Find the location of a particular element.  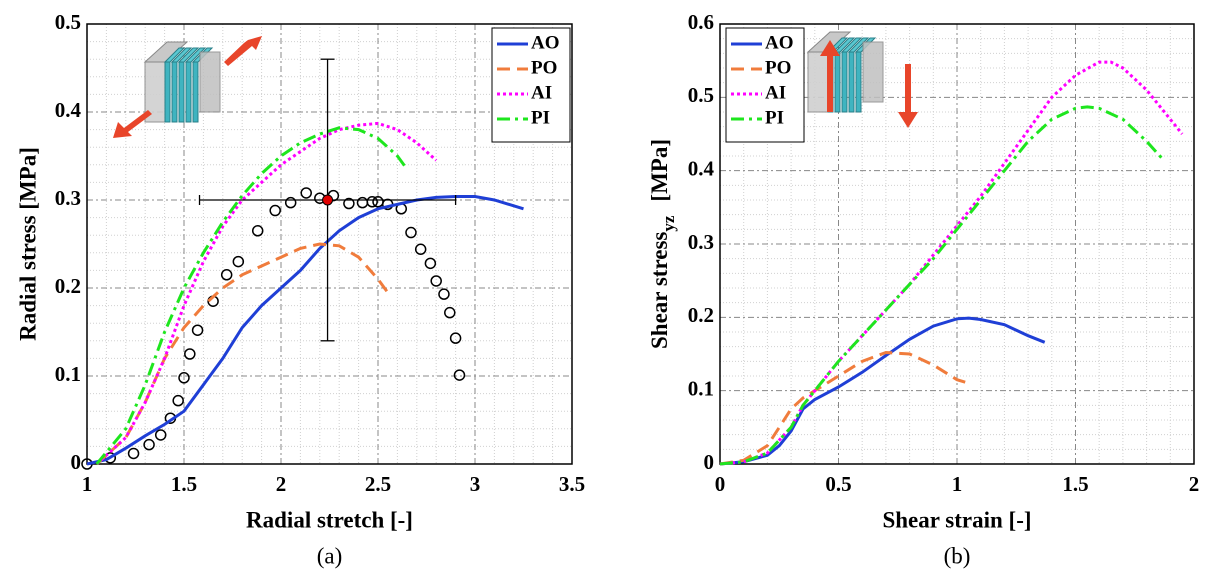

x-tick-label: 3 is located at coordinates (475, 484).